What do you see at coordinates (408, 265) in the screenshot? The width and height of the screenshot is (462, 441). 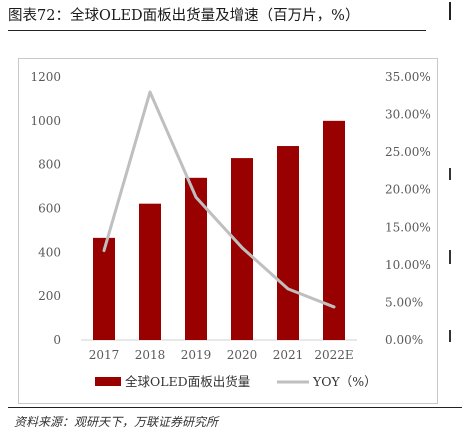 I see `y2-tick-label: 10.00%` at bounding box center [408, 265].